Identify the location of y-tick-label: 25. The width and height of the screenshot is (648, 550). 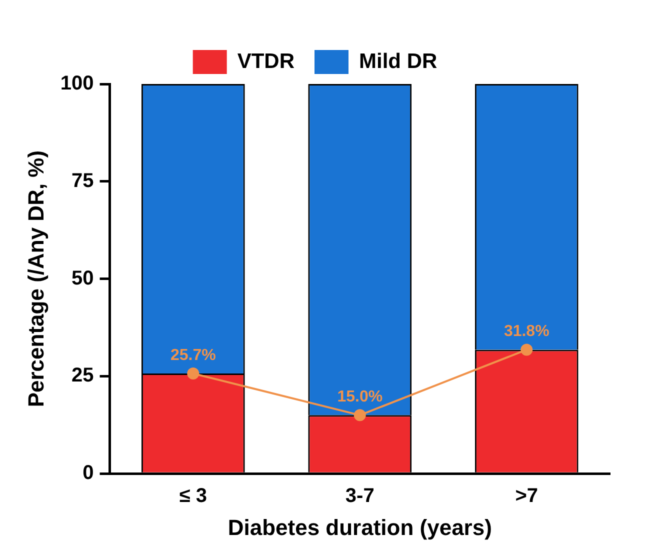
(83, 375).